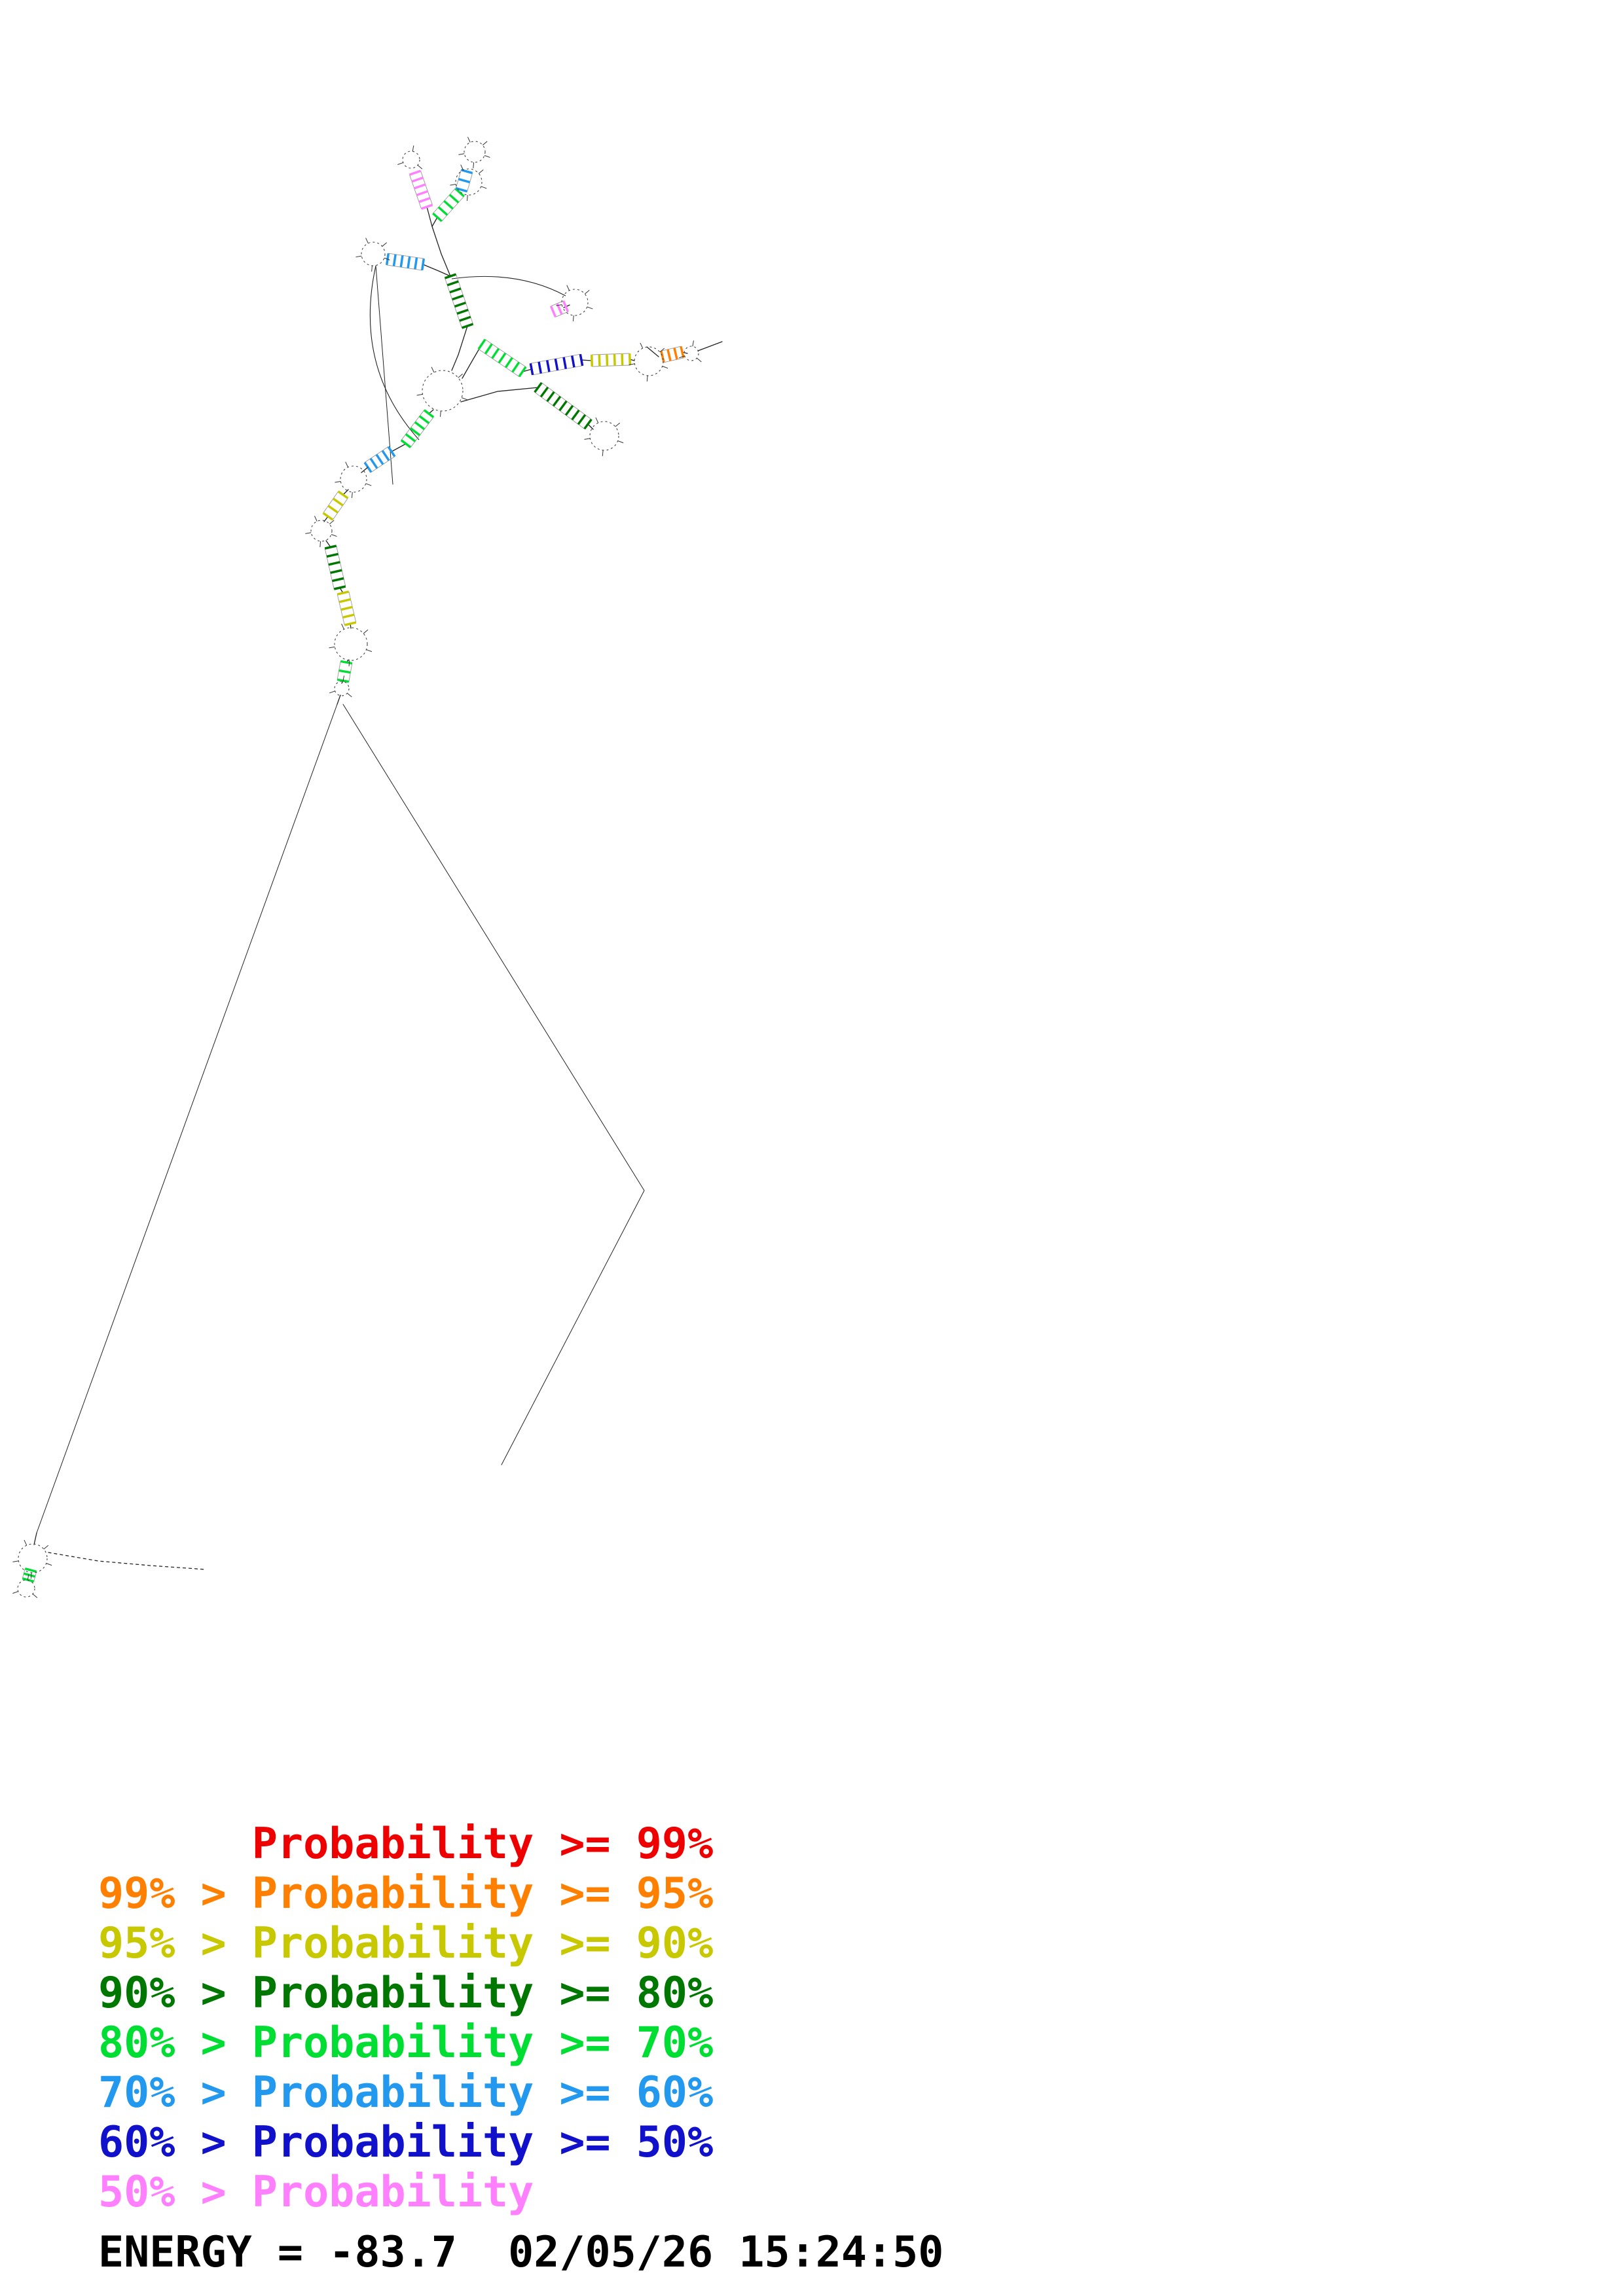 This screenshot has width=1623, height=2296. Describe the element at coordinates (406, 2092) in the screenshot. I see `legend-entry: 70% > Probability >= 60%` at that location.